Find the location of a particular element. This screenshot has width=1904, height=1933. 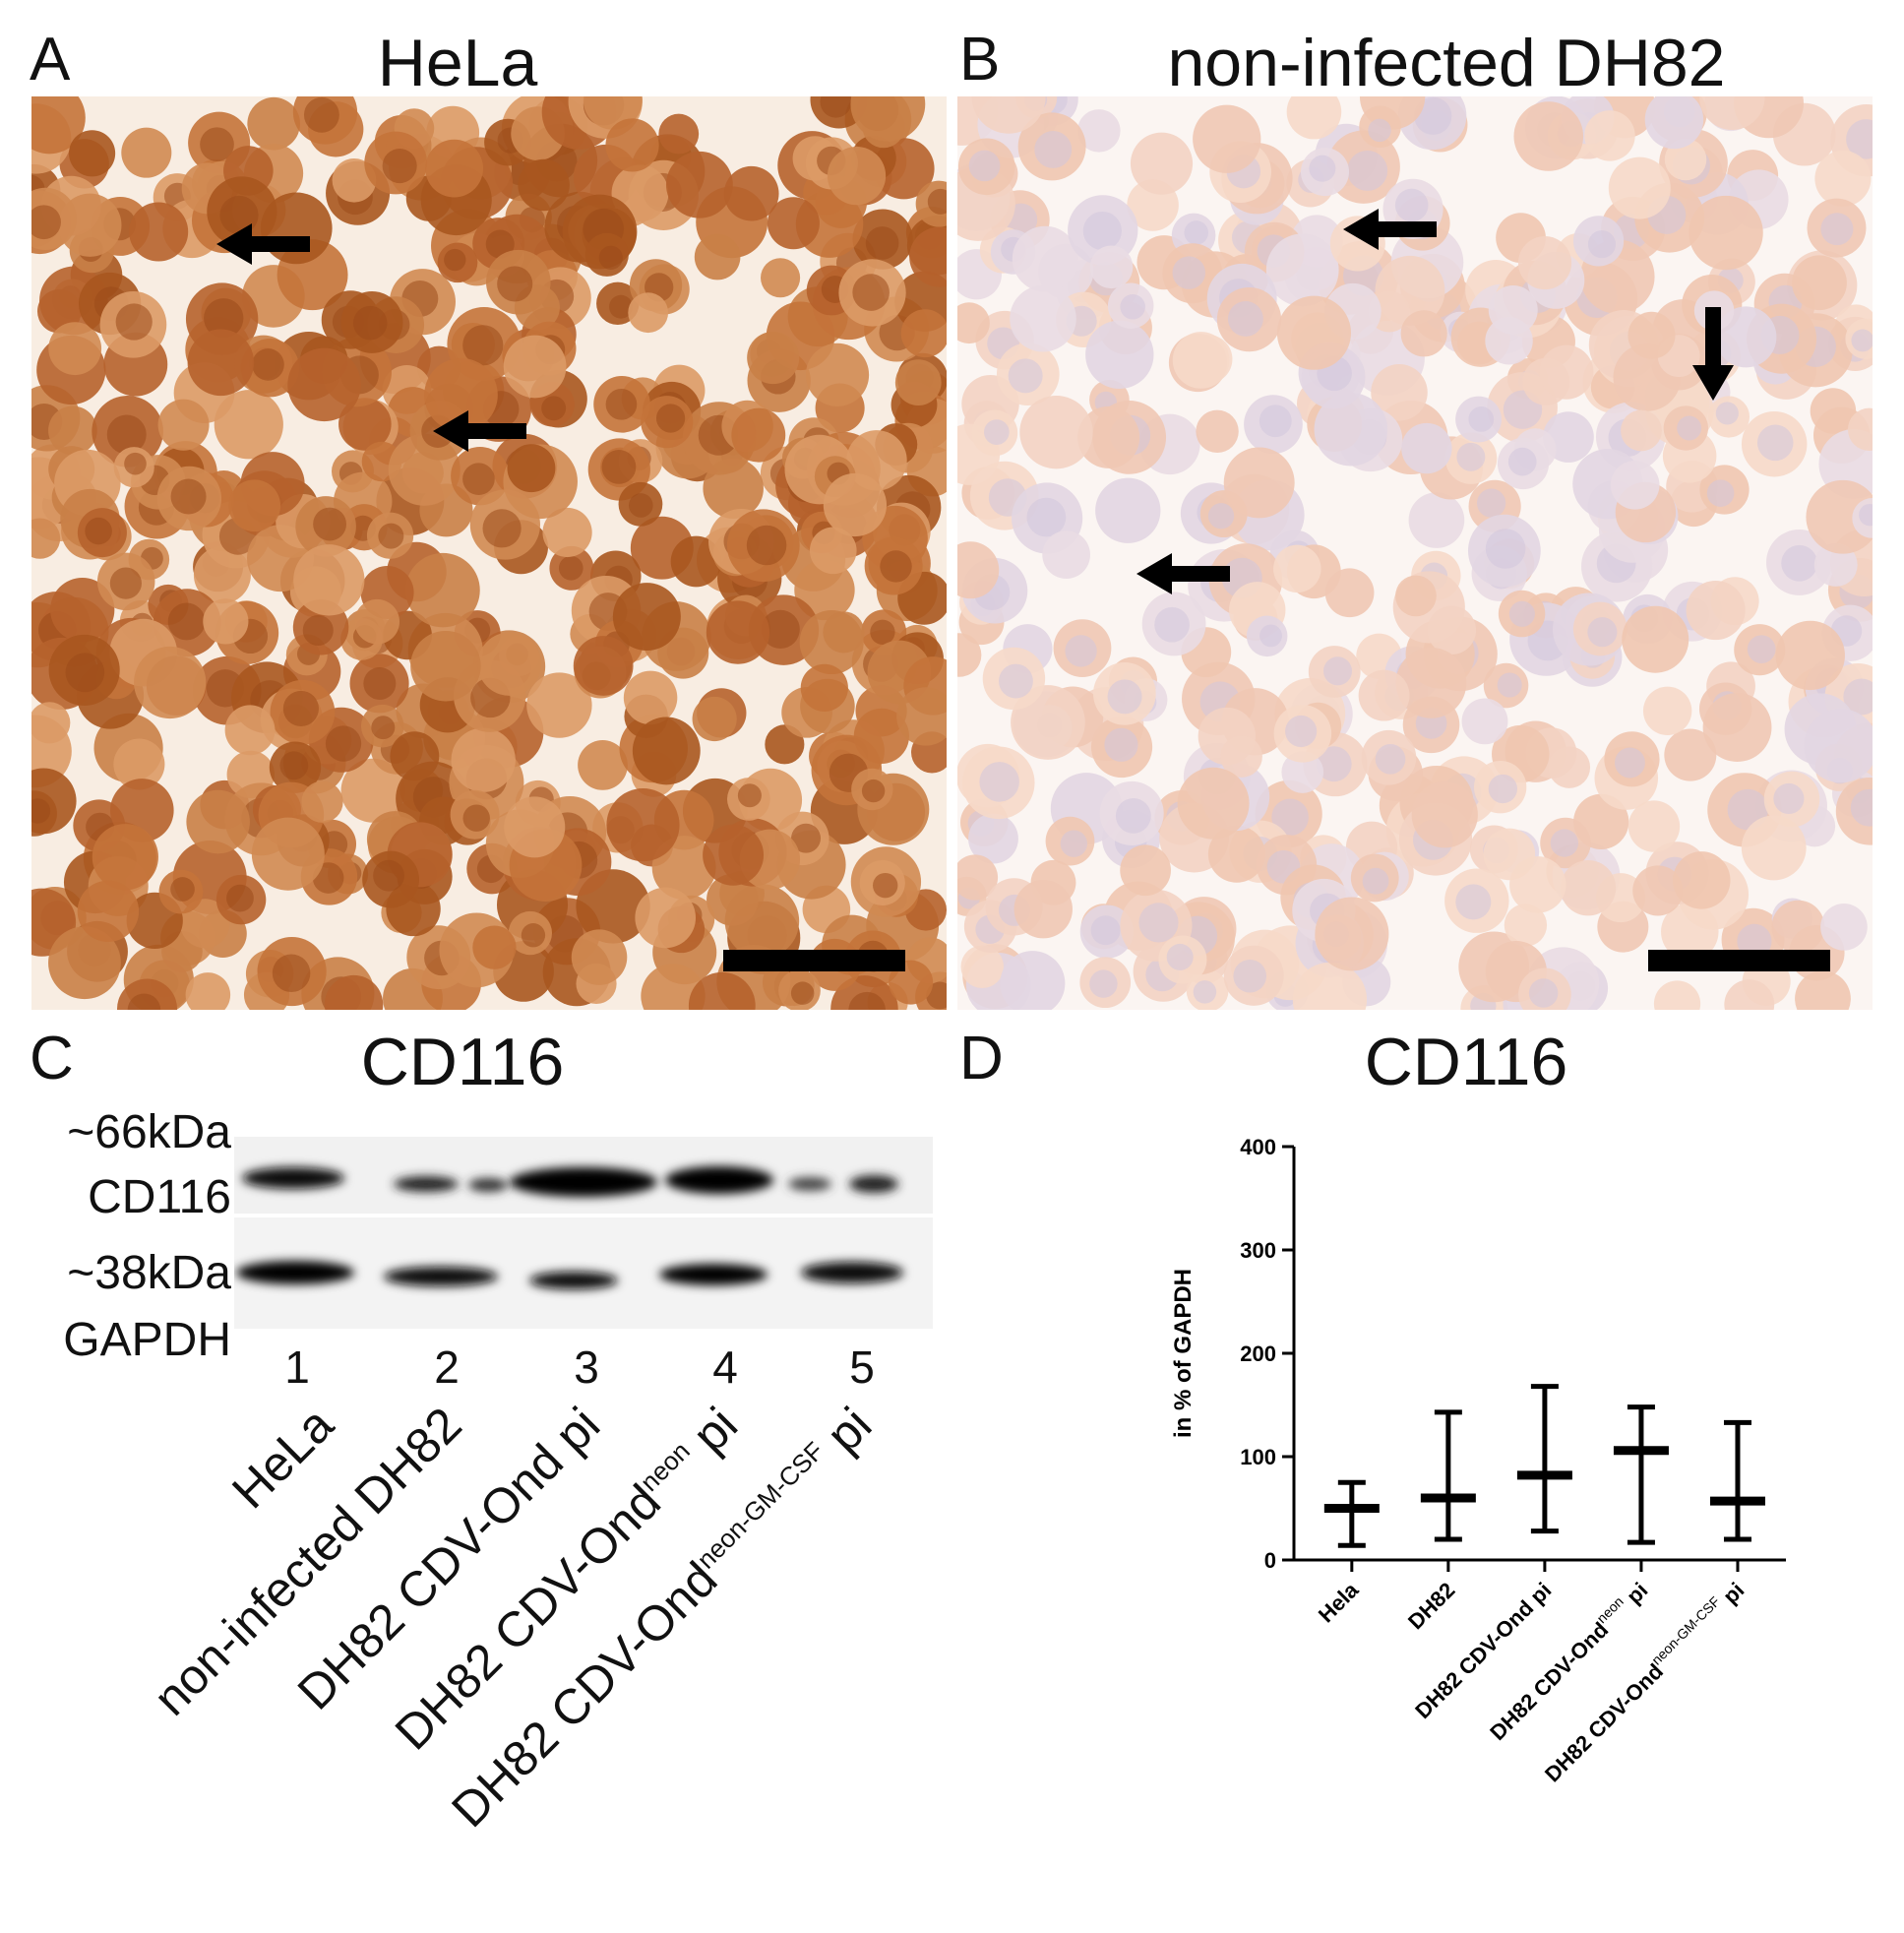

x-tick-label: DH82 CDV-Ondneon pi is located at coordinates (1567, 1661).